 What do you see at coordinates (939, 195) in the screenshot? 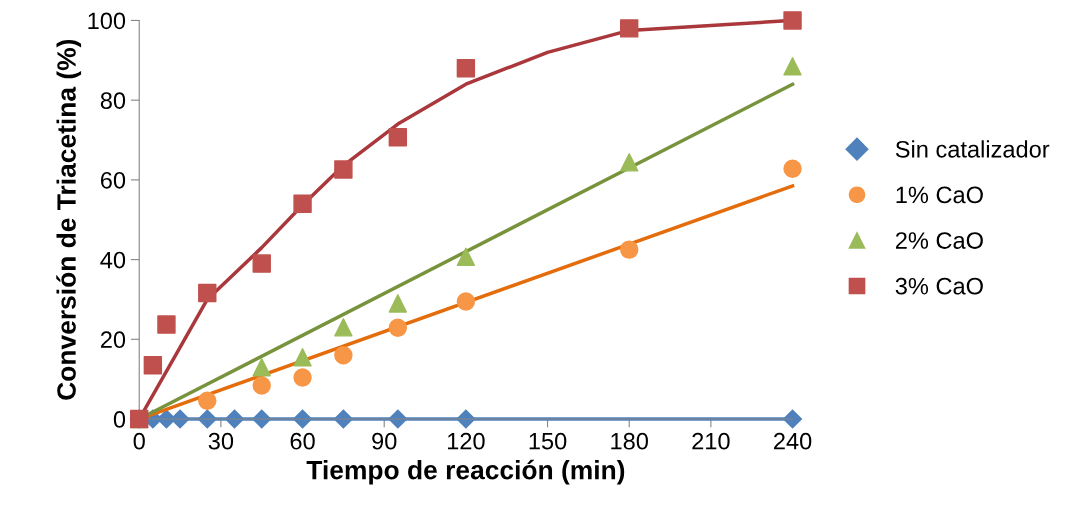
I see `legend-label: 1% CaO` at bounding box center [939, 195].